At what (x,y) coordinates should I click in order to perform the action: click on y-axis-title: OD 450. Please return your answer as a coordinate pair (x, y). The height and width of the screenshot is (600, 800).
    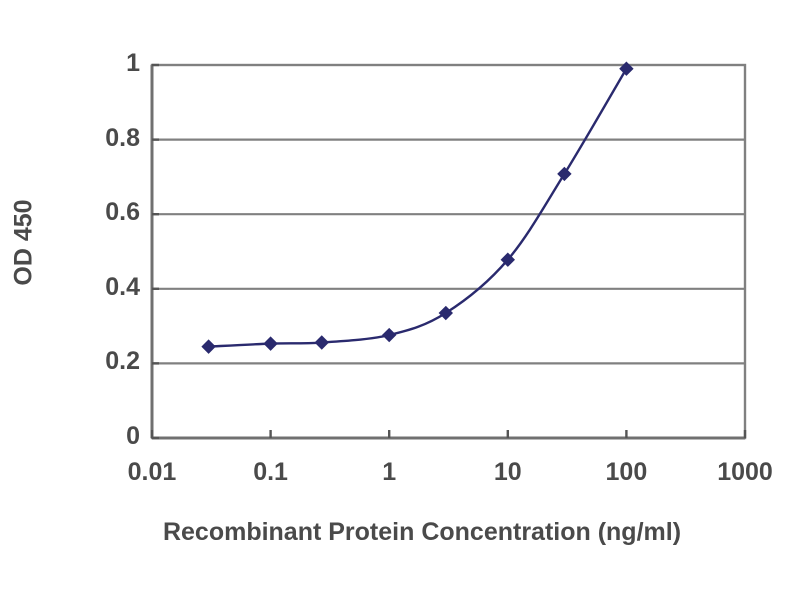
    Looking at the image, I should click on (23, 242).